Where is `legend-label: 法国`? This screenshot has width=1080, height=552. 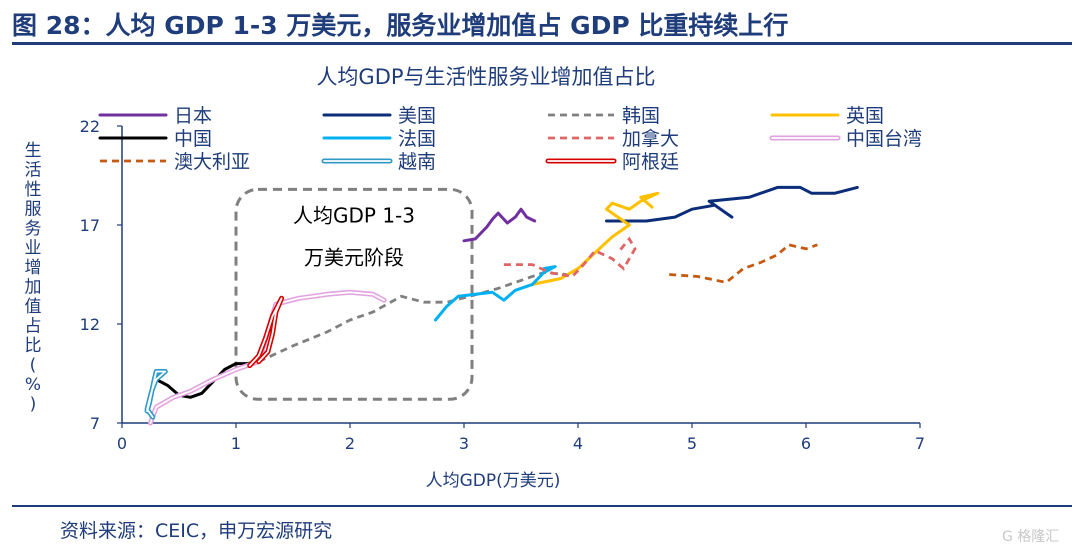 legend-label: 法国 is located at coordinates (417, 139).